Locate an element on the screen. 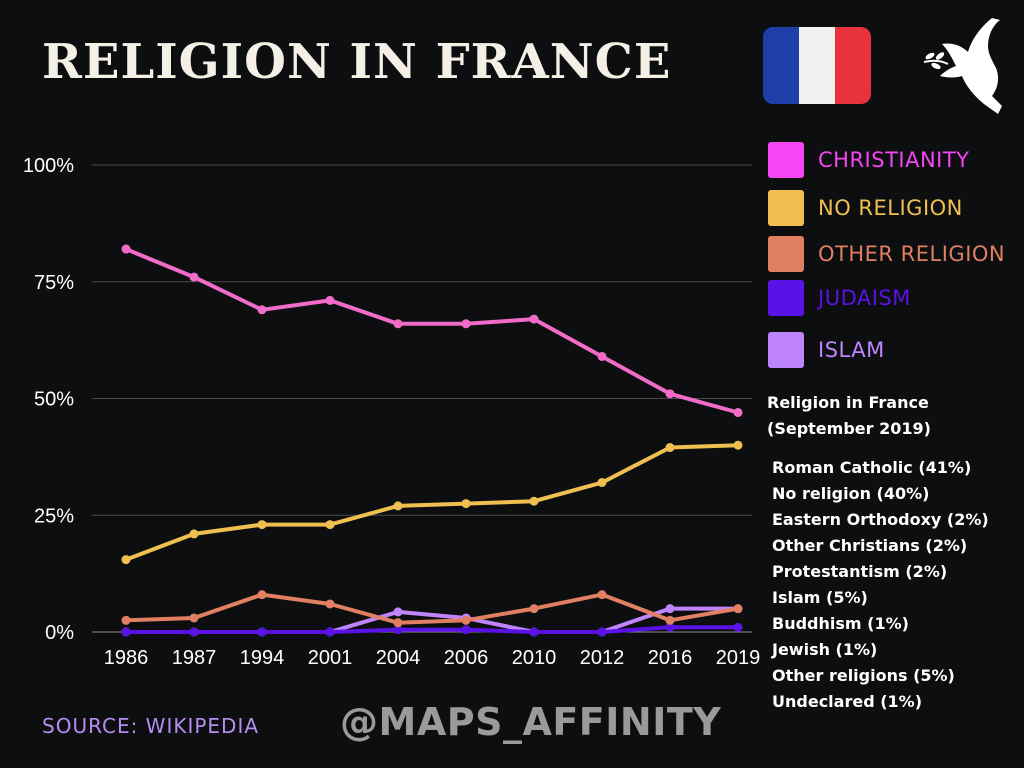 The image size is (1024, 768). legend-item: ISLAM is located at coordinates (826, 350).